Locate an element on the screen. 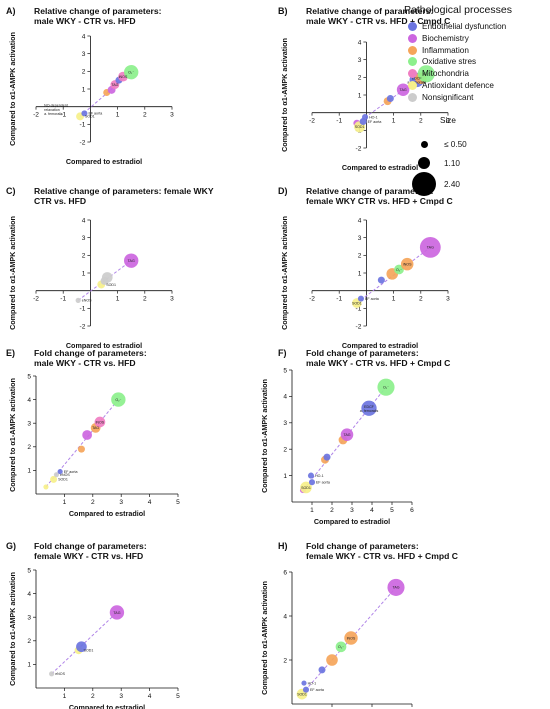  annotation-note: NO-dependent is located at coordinates (56, 106).